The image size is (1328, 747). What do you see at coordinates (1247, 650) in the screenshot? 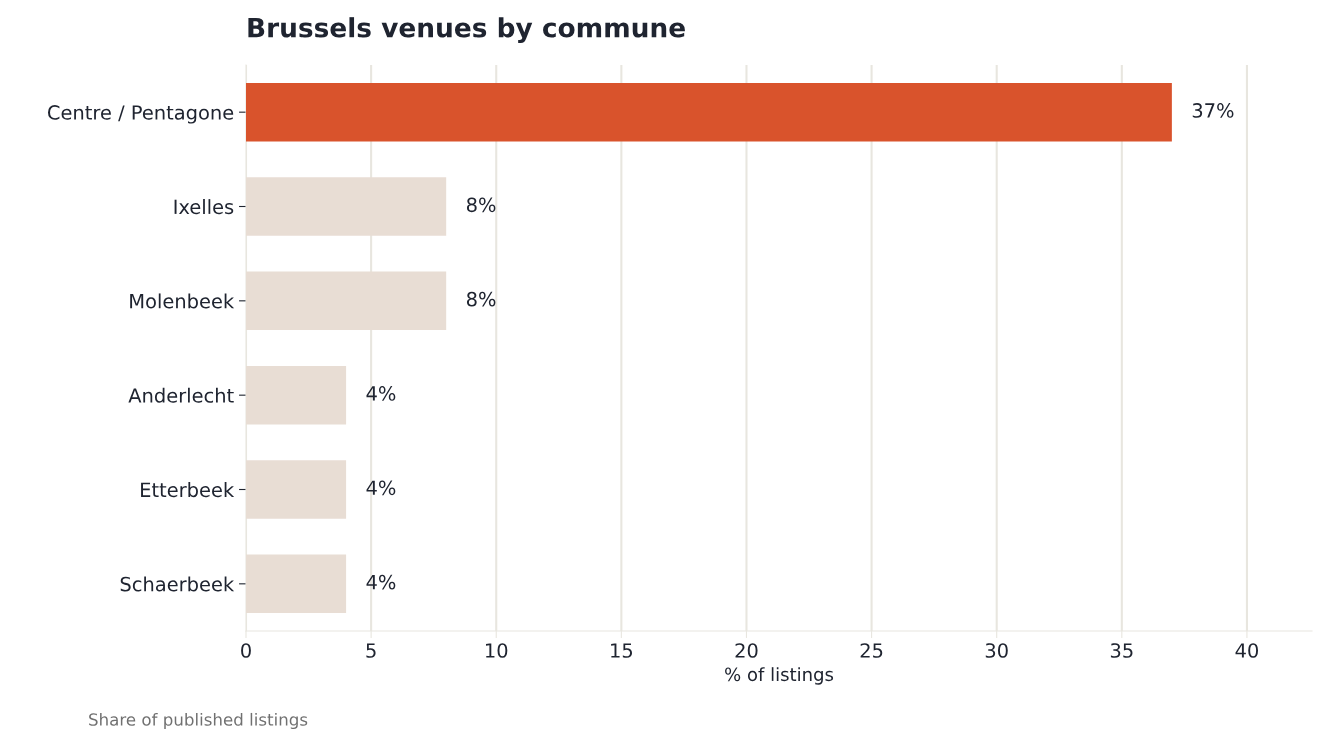
I see `x-tick-label: 40` at bounding box center [1247, 650].